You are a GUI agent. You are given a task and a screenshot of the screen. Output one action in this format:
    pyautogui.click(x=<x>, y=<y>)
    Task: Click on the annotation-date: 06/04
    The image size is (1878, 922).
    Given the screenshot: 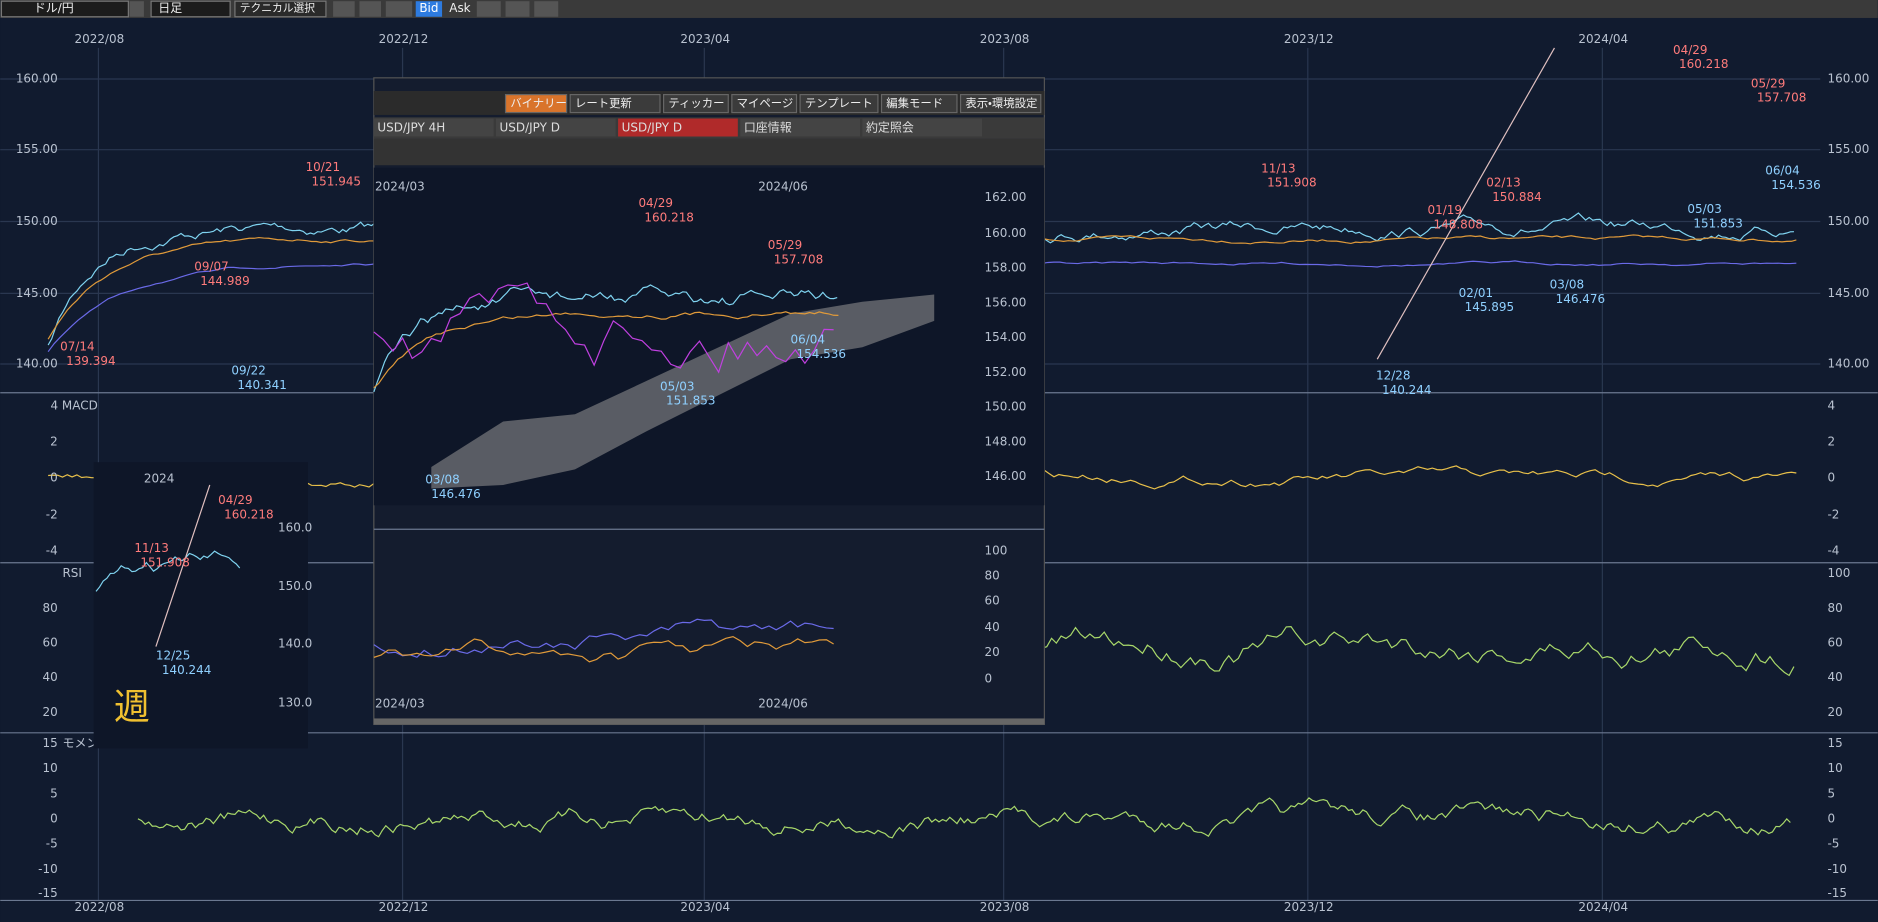 What is the action you would take?
    pyautogui.click(x=1782, y=171)
    